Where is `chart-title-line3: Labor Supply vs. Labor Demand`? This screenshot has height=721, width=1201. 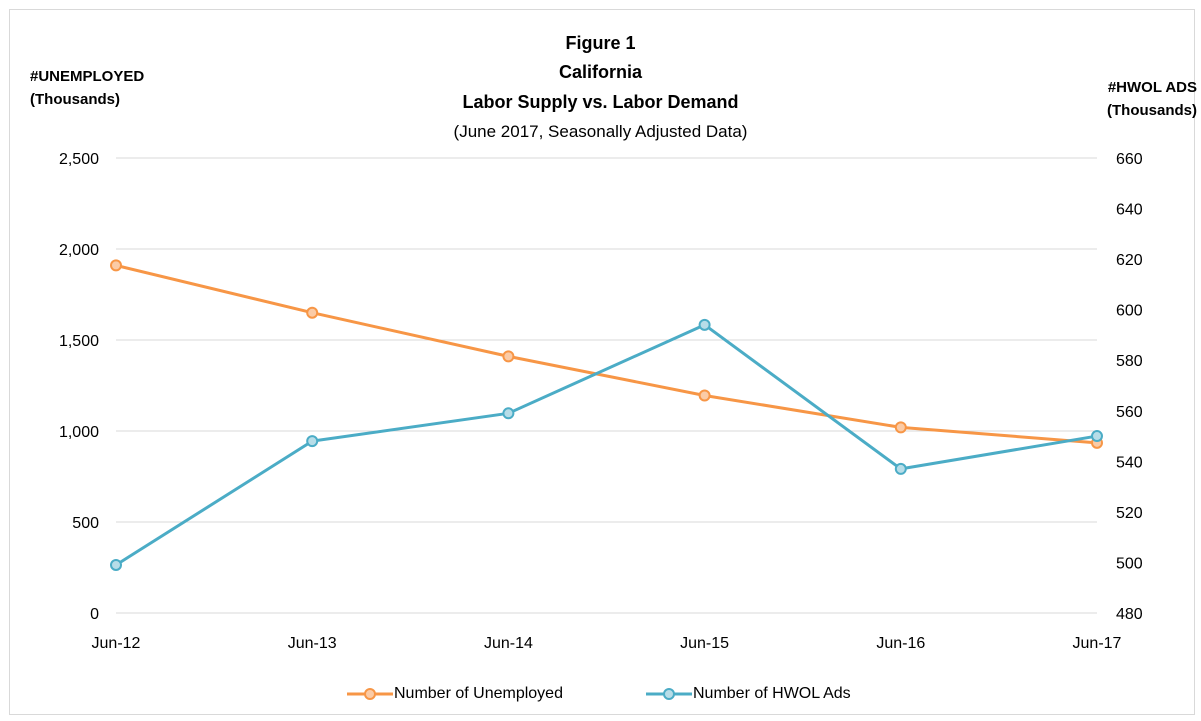
chart-title-line3: Labor Supply vs. Labor Demand is located at coordinates (600, 102).